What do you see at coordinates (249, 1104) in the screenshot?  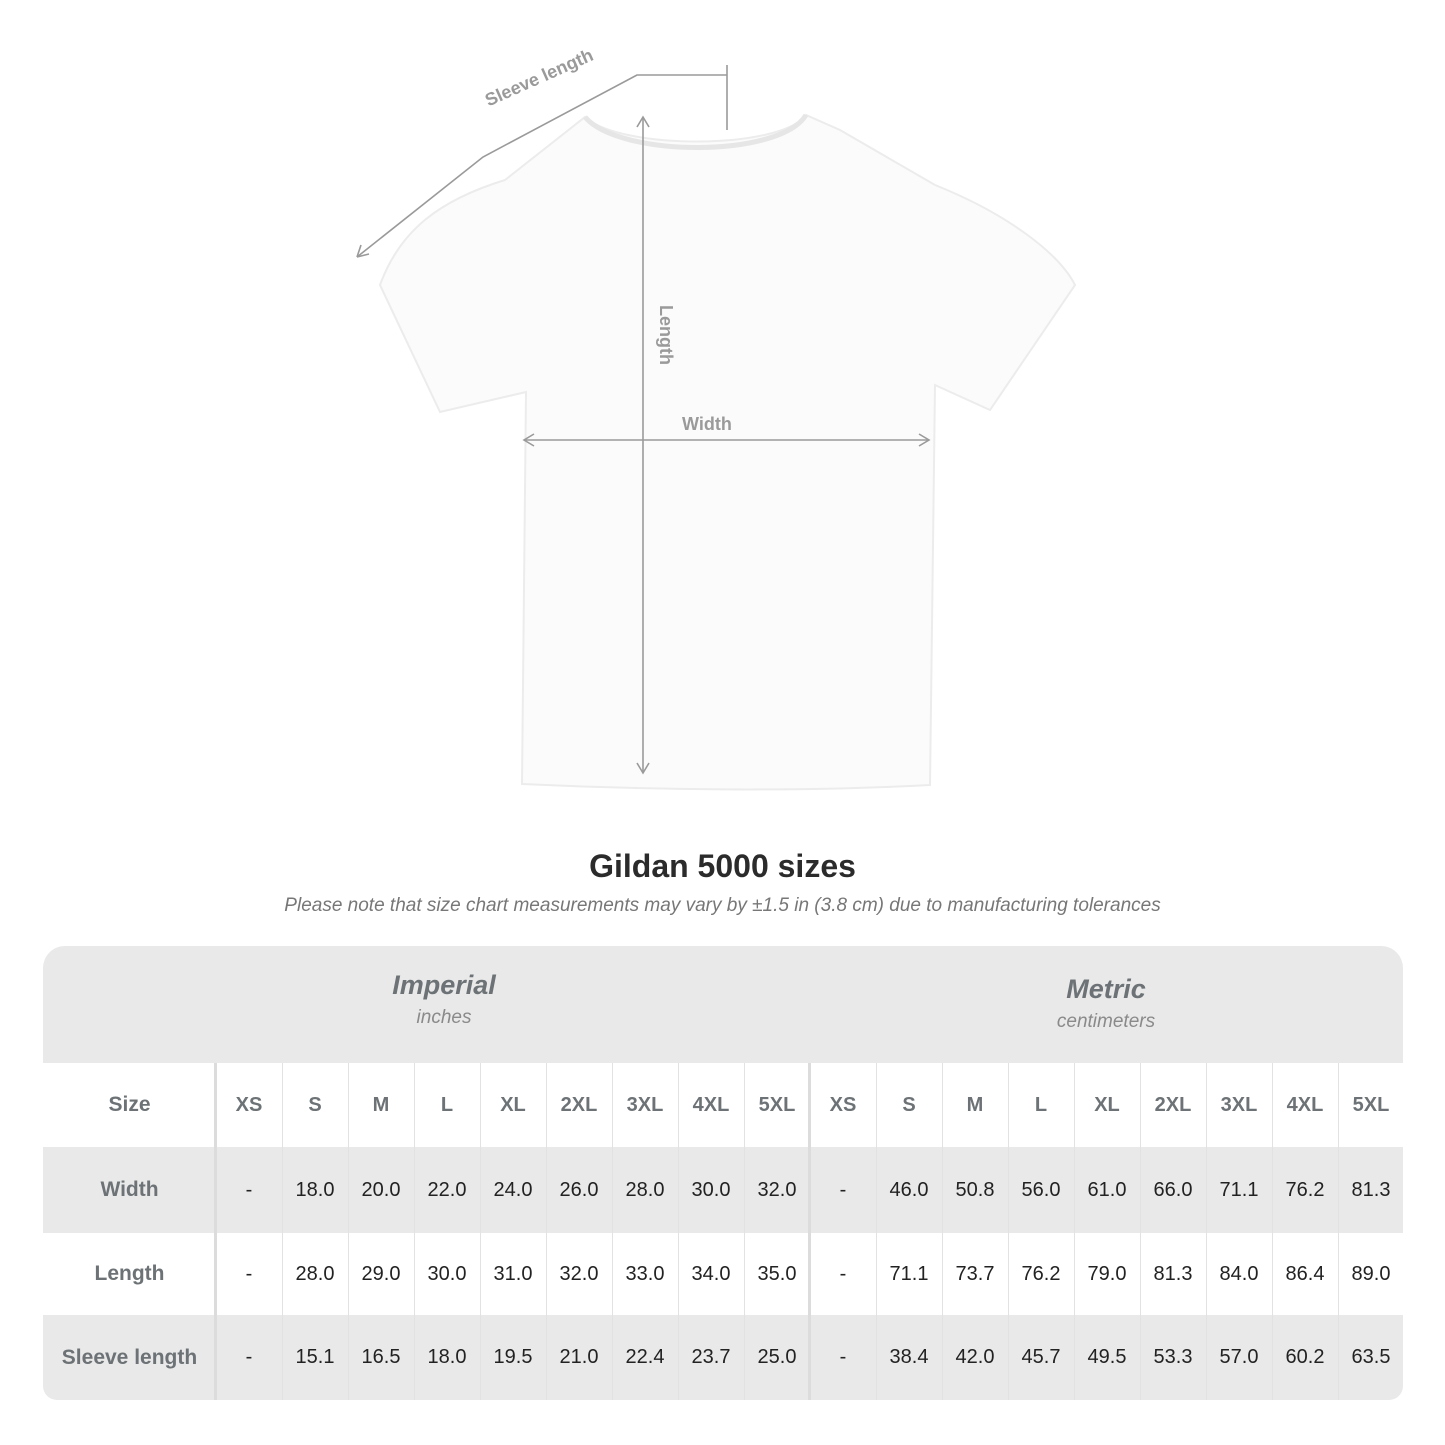 I see `imperial-size-header: XS` at bounding box center [249, 1104].